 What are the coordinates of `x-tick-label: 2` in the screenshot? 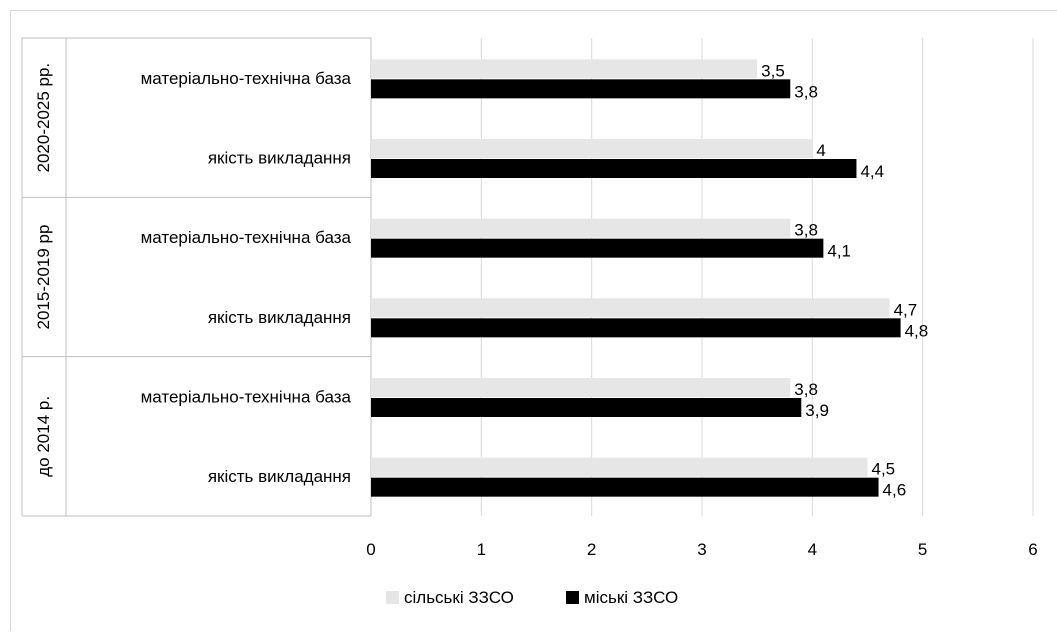 It's located at (591, 549).